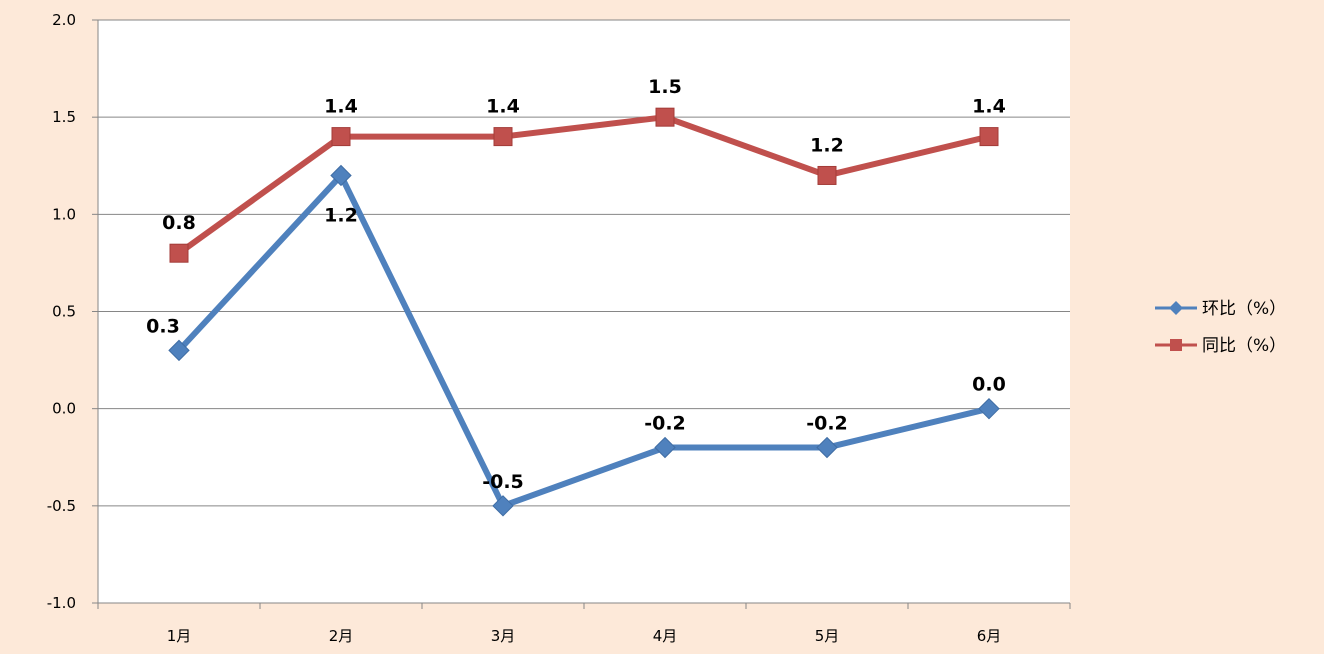  I want to click on x-tick-label: 3月, so click(503, 636).